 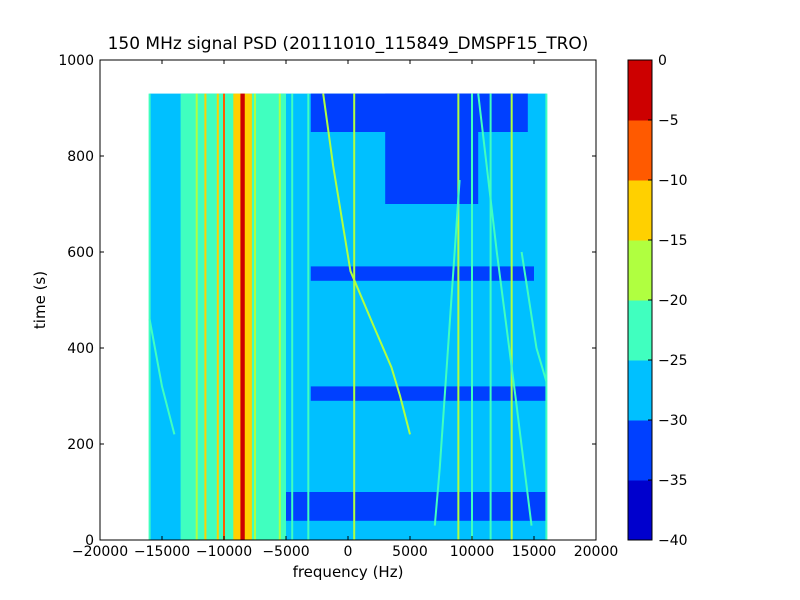 I want to click on colorbar-tick-label: 0, so click(x=662, y=61).